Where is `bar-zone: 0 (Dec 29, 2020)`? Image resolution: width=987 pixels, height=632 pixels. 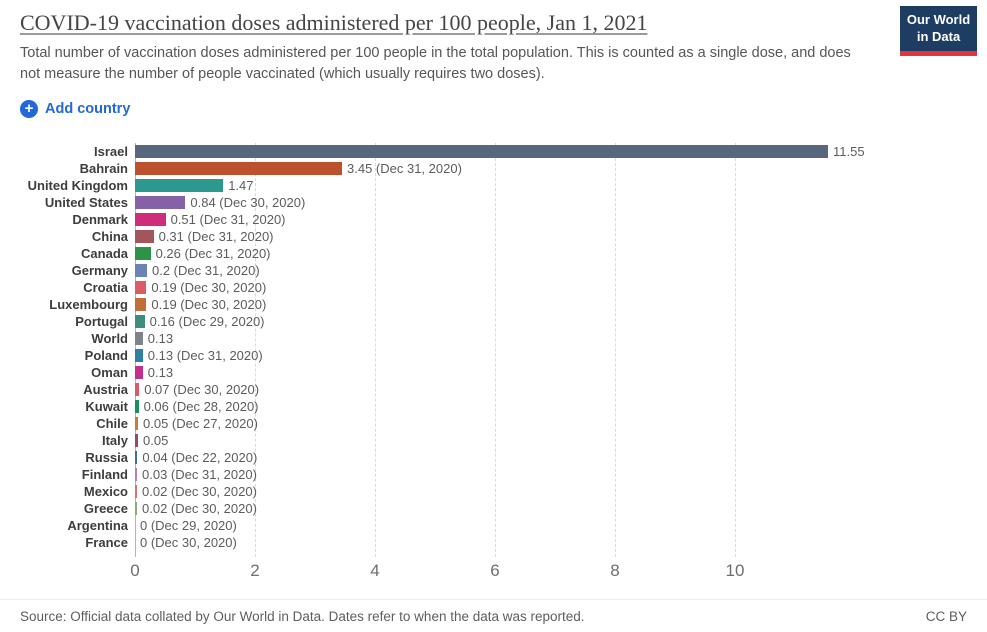 bar-zone: 0 (Dec 29, 2020) is located at coordinates (561, 526).